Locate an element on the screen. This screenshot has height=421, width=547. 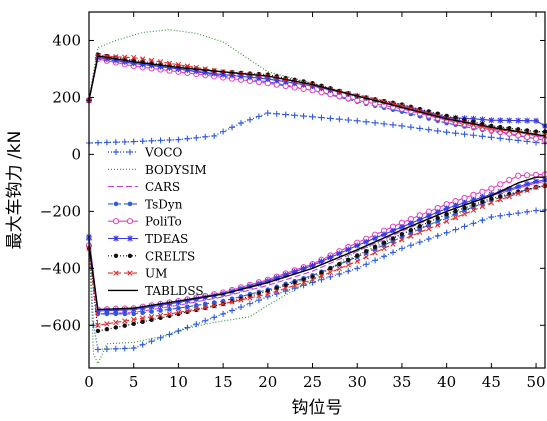
y-axis-label: 最大车钩力 /kN is located at coordinates (15, 190).